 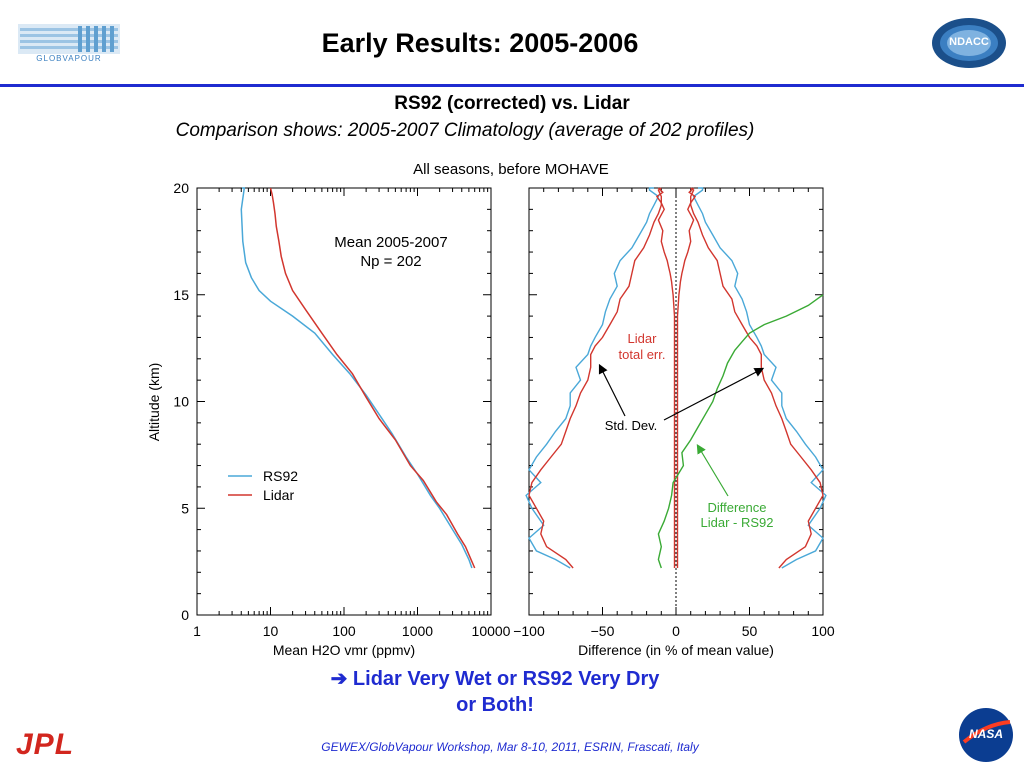 What do you see at coordinates (278, 495) in the screenshot?
I see `legend-lidar-label: Lidar` at bounding box center [278, 495].